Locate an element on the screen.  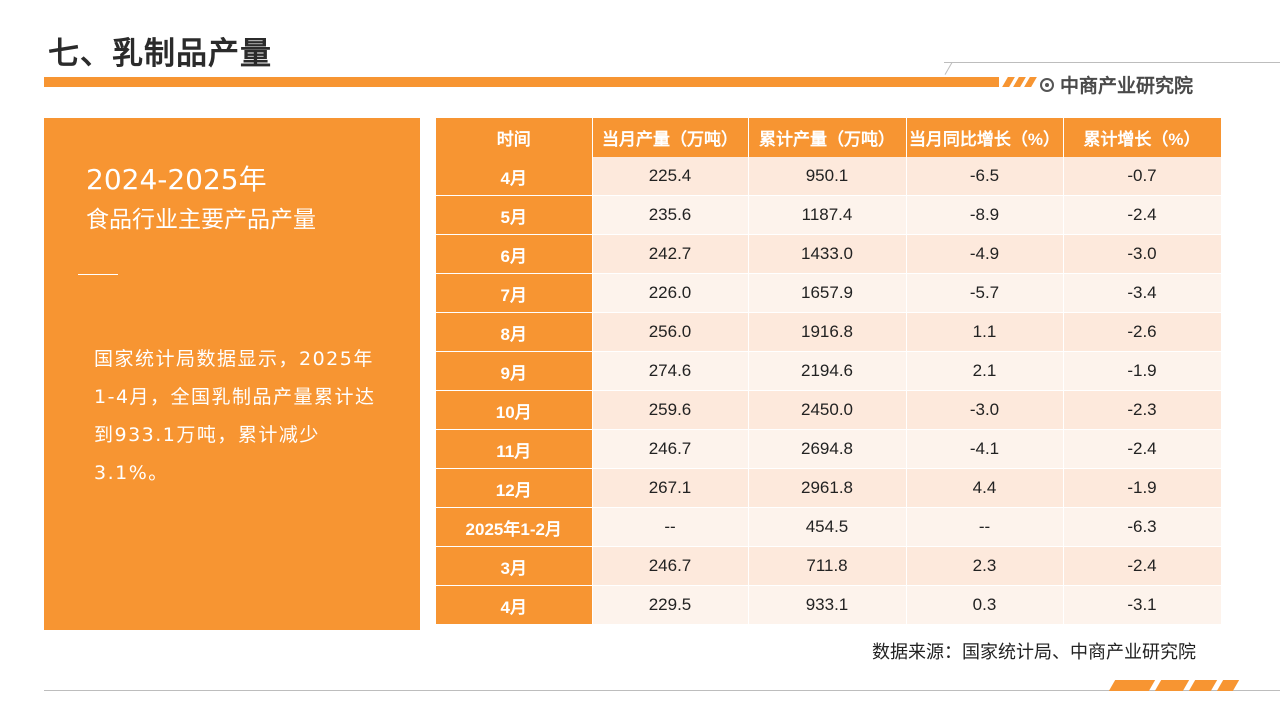
cell-time: 2025年1-2月 is located at coordinates (514, 527).